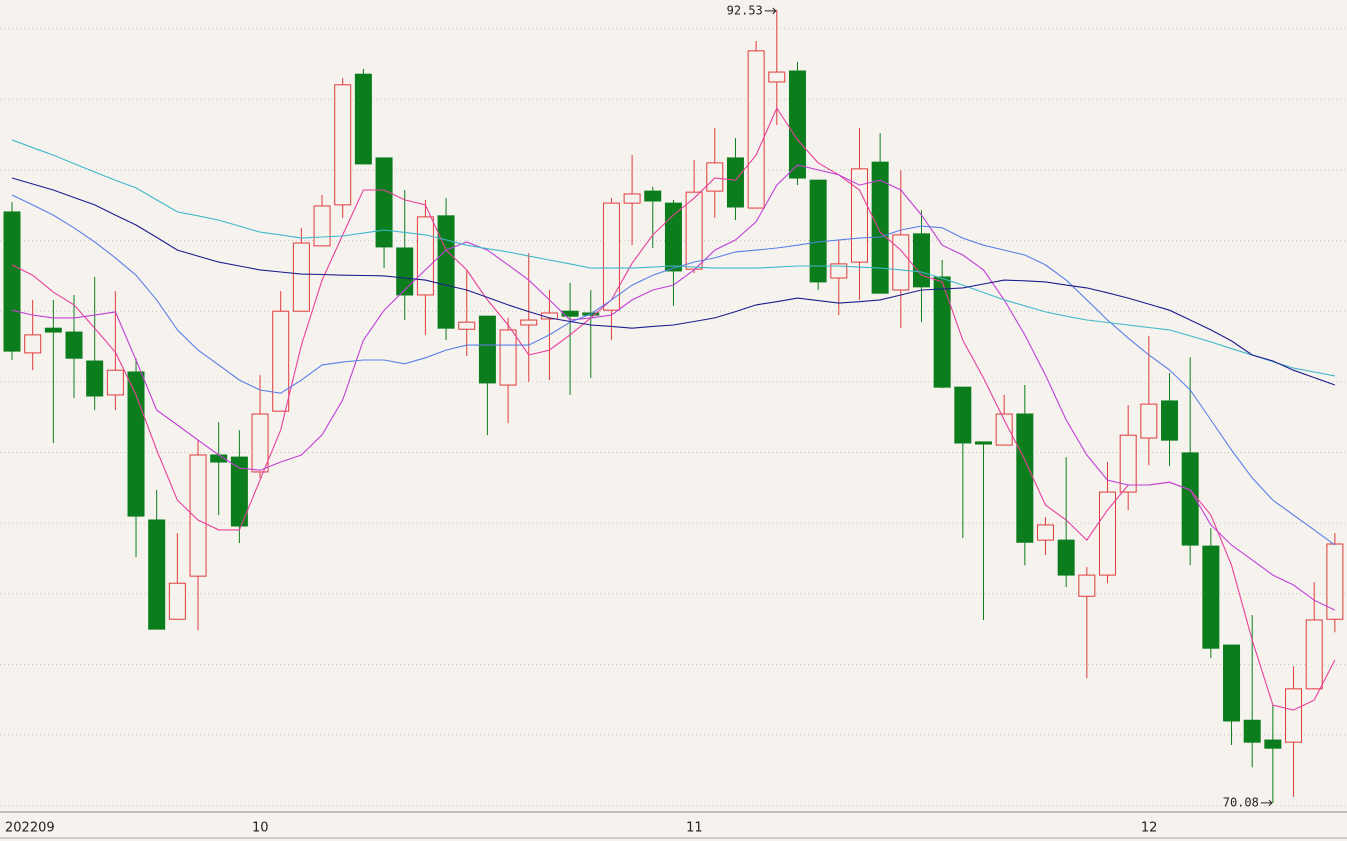 This screenshot has width=1347, height=841. I want to click on x-tick-label: 202209, so click(30, 828).